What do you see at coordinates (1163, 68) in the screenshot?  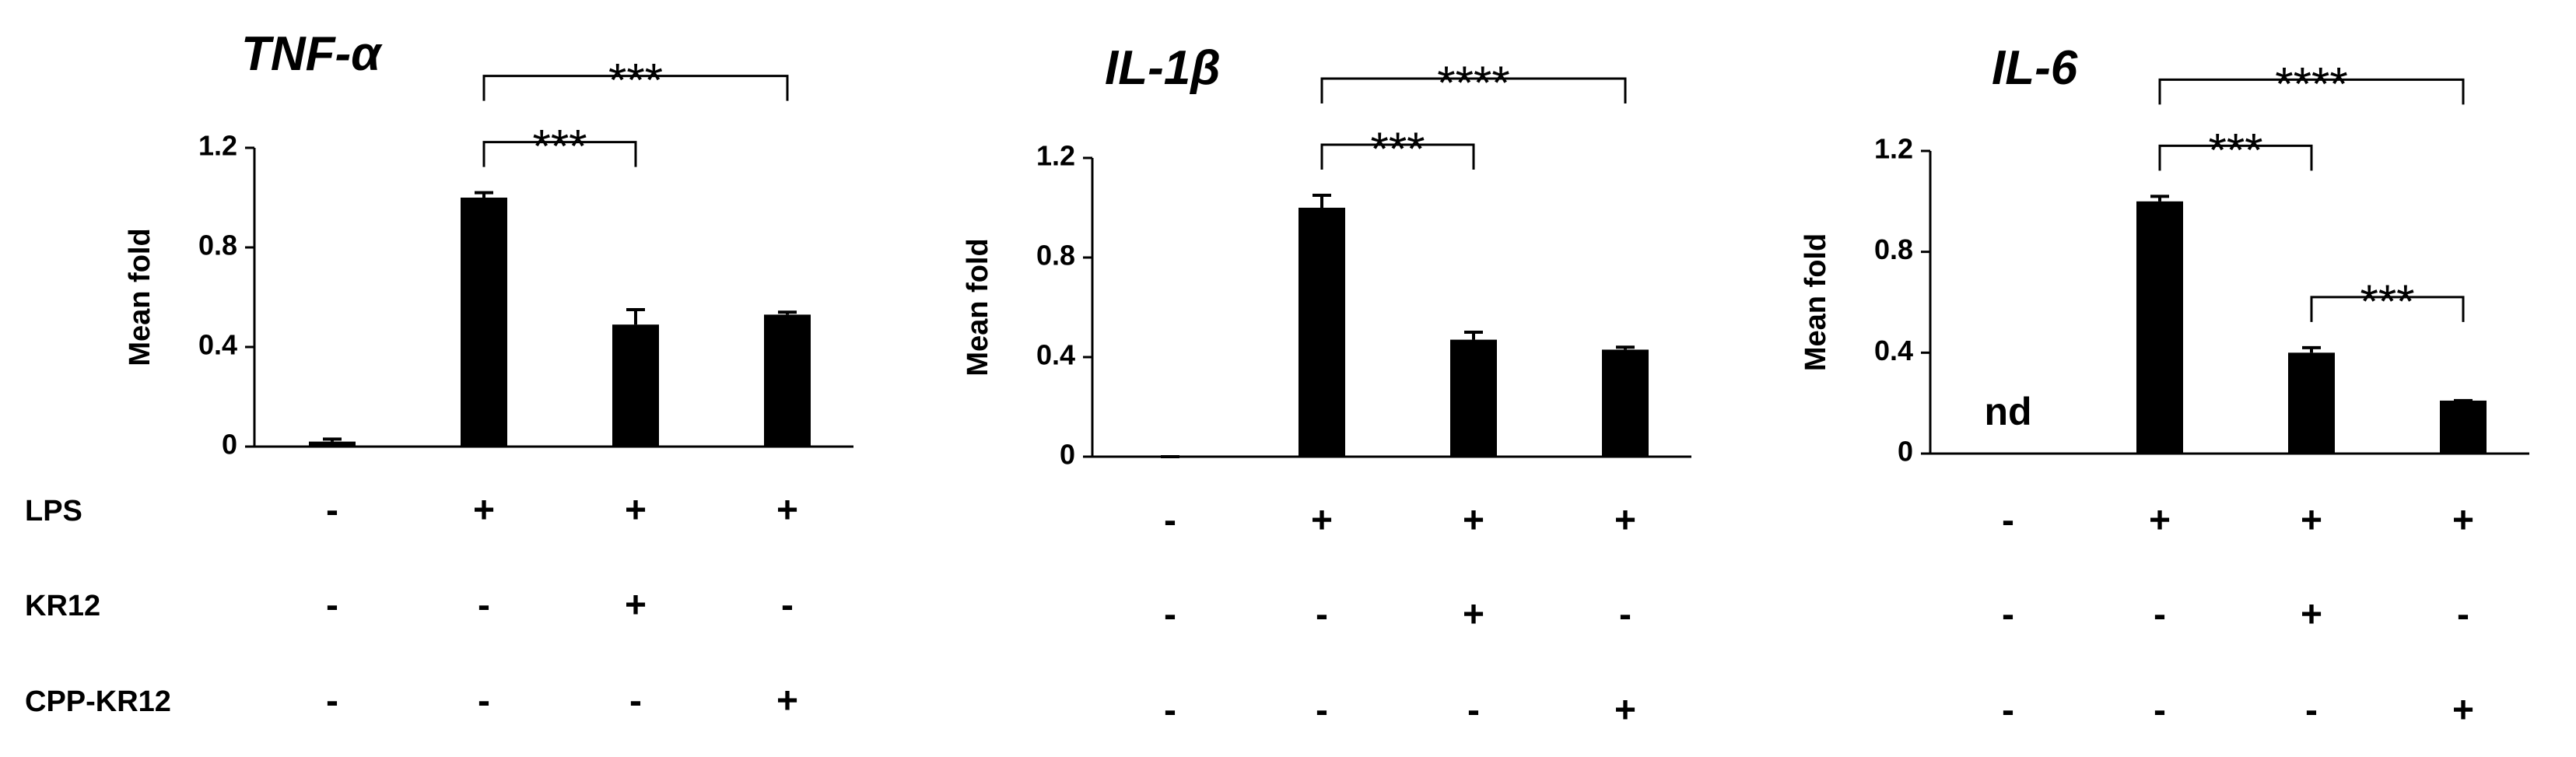 I see `chart-title: IL-1β` at bounding box center [1163, 68].